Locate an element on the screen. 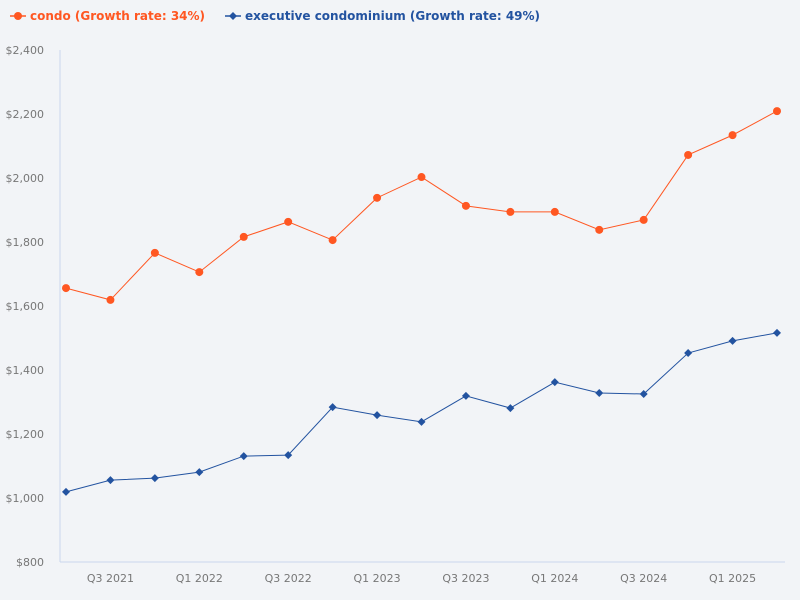  y-tick-label: $2,000 is located at coordinates (25, 178).